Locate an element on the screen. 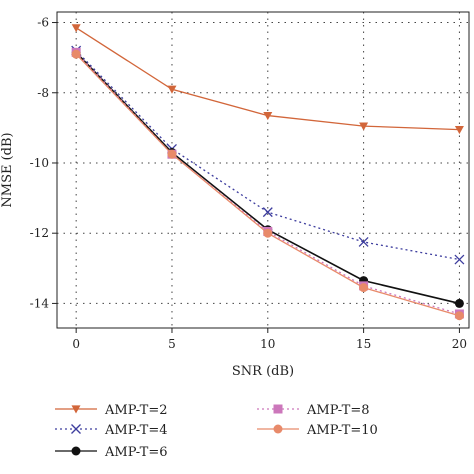  y-tick-label: -12 is located at coordinates (39, 233).